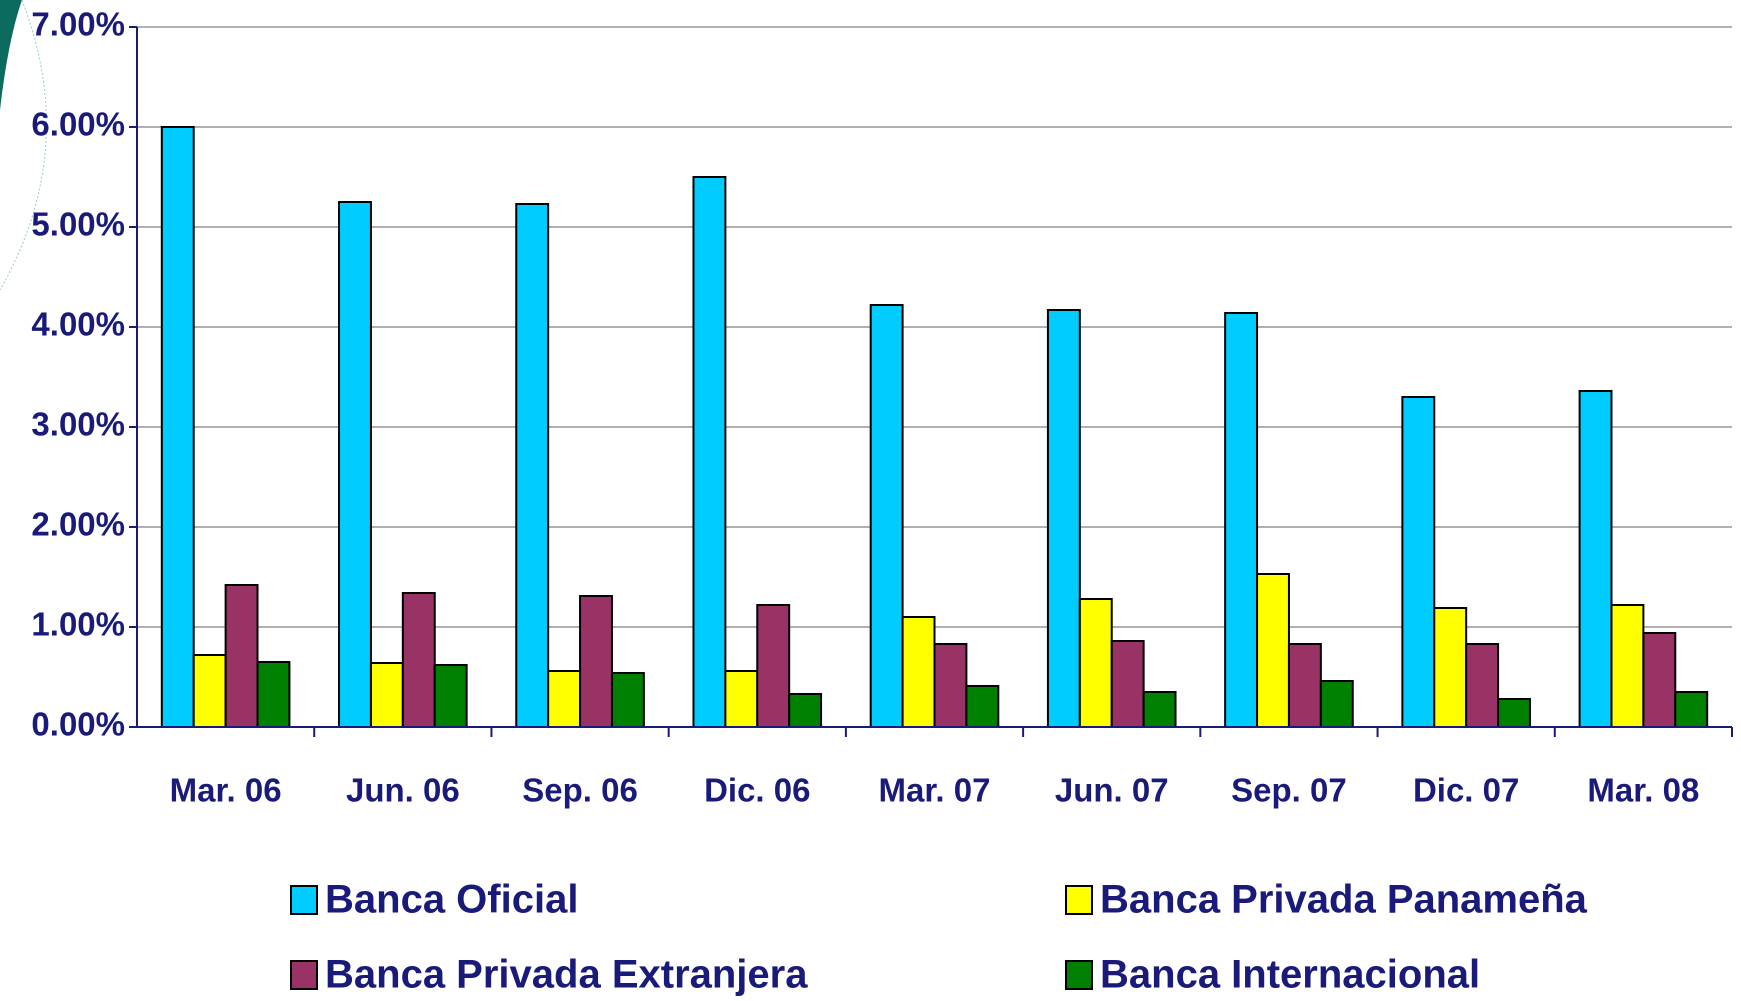 The height and width of the screenshot is (1001, 1741). I want to click on x-tick-label: Mar. 07, so click(935, 790).